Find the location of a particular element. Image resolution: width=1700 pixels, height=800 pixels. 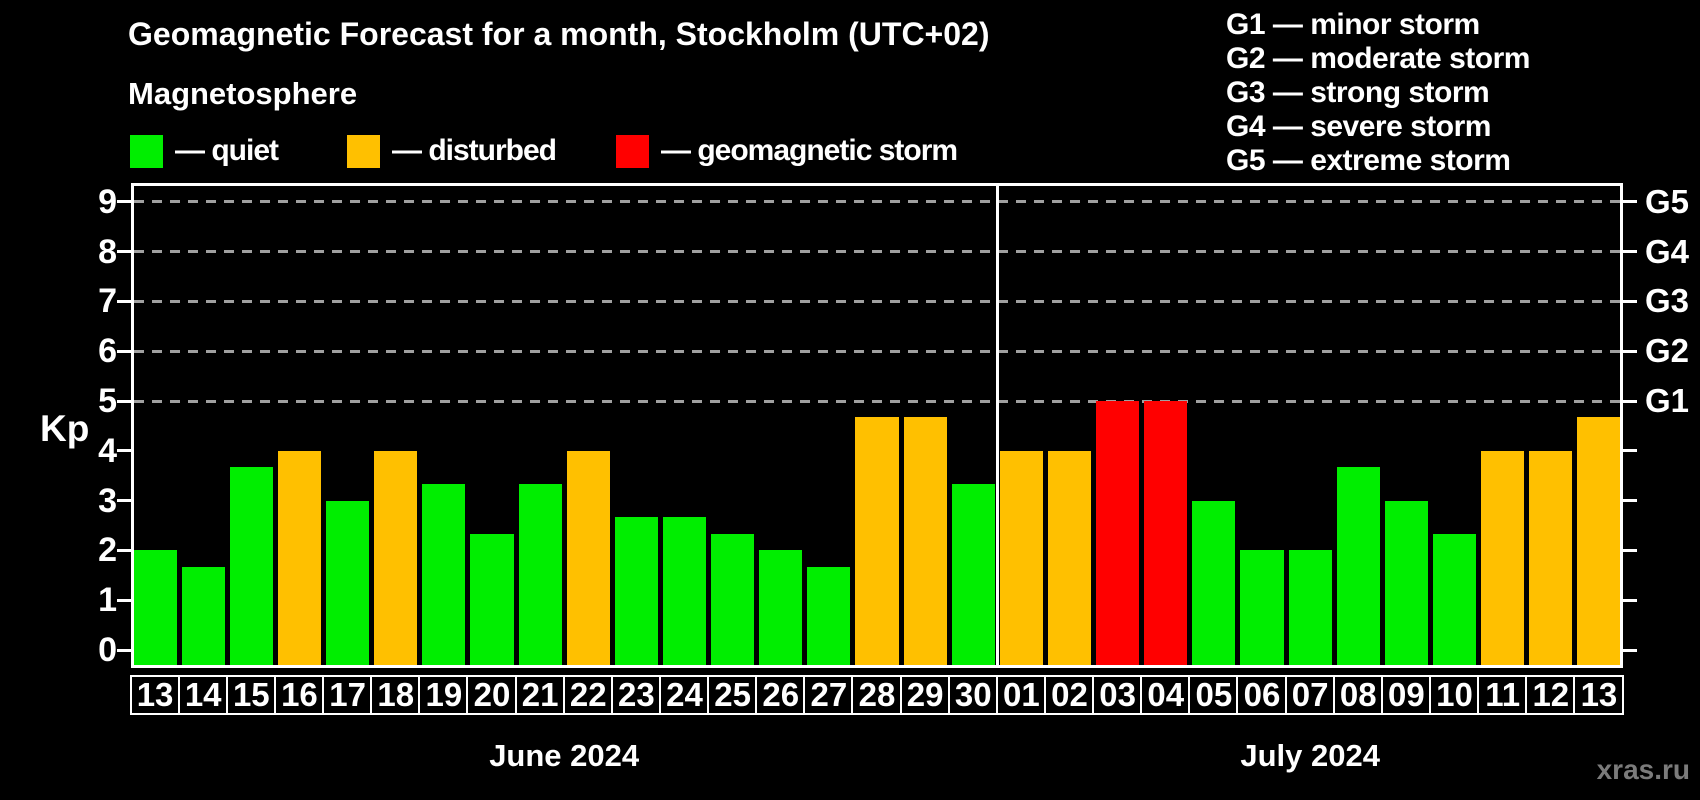

y-tick-label-1: 1 is located at coordinates (107, 600).